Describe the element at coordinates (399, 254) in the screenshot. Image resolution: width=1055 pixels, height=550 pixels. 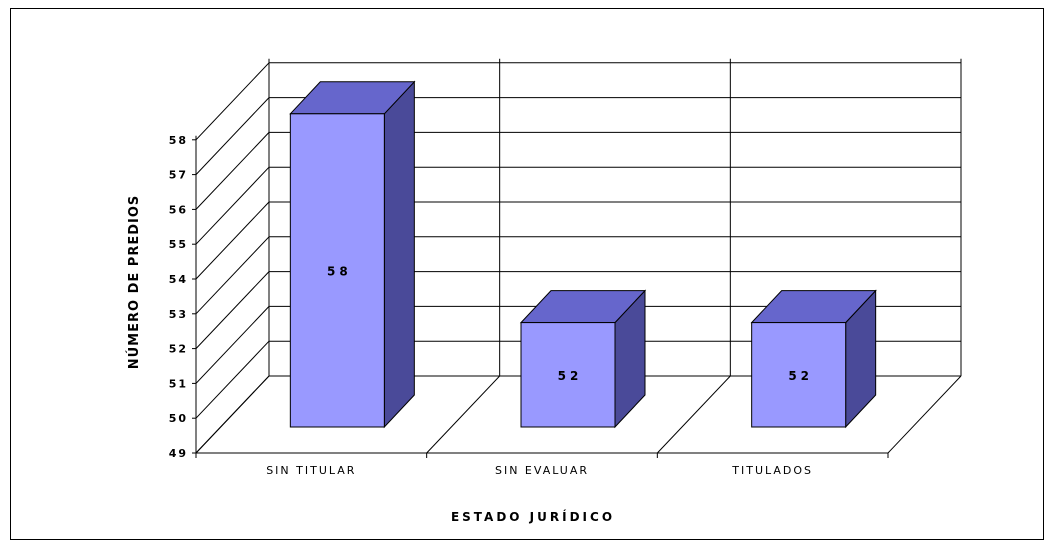
I see `bar-side` at that location.